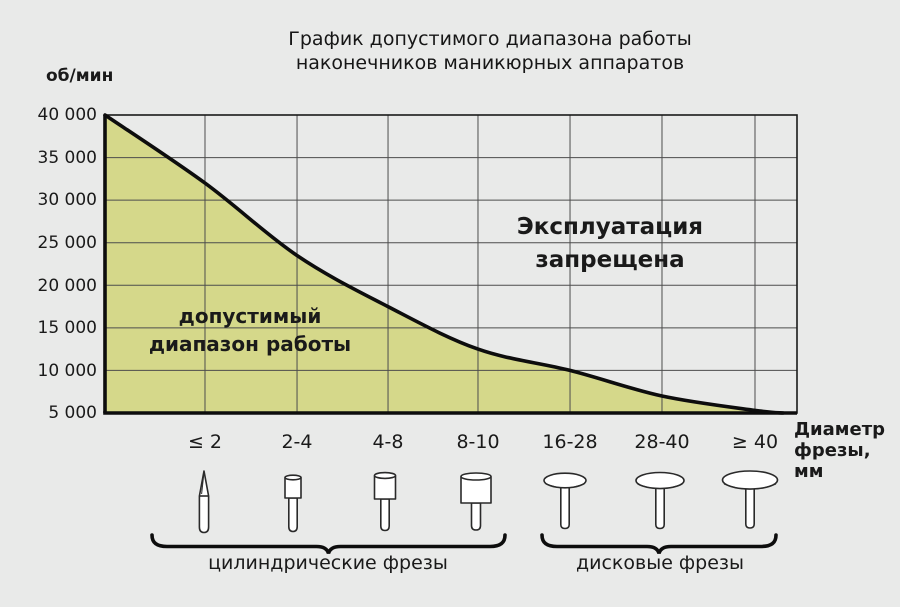 The image size is (900, 607). What do you see at coordinates (67, 285) in the screenshot?
I see `y-tick-20000: 20 000` at bounding box center [67, 285].